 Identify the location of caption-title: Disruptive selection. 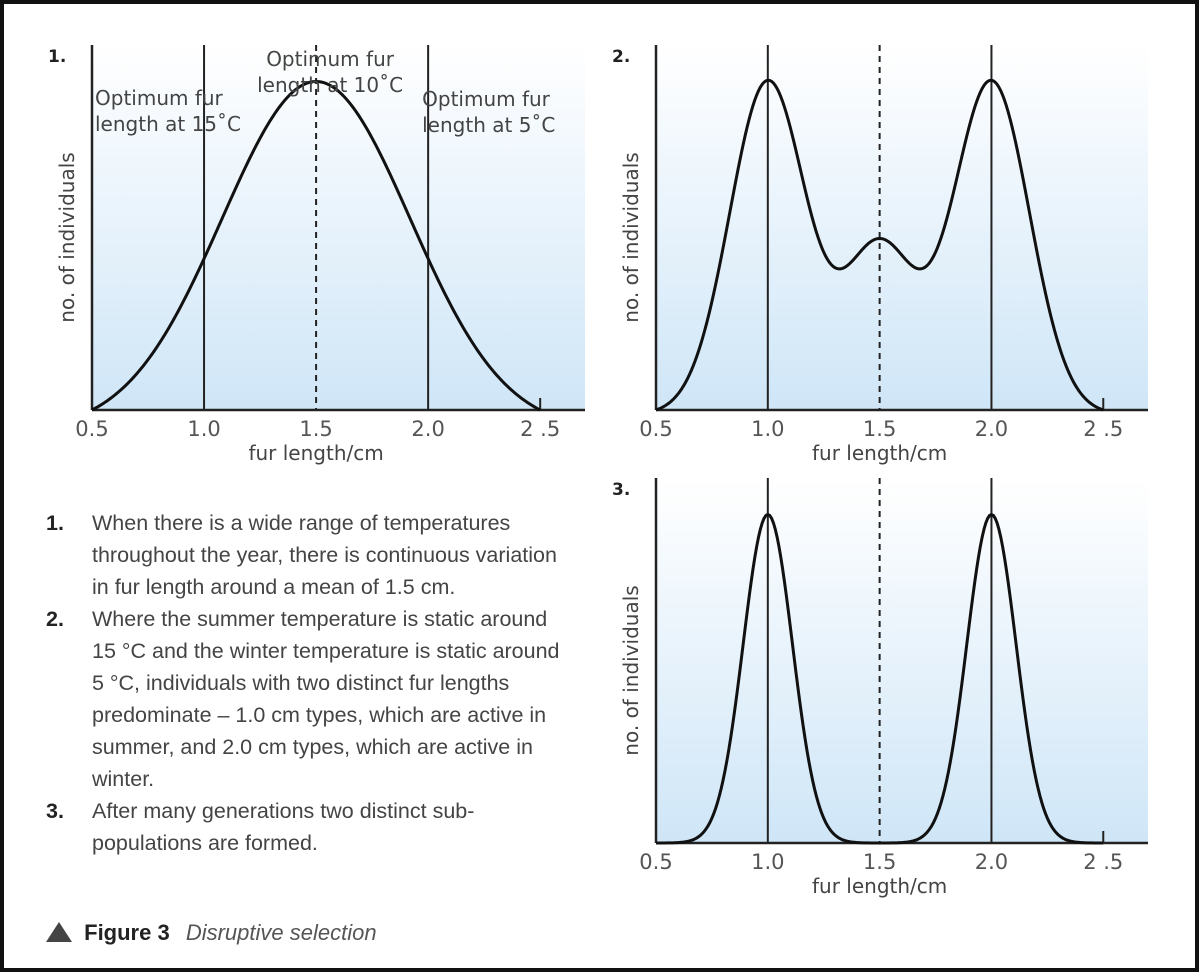
(281, 932).